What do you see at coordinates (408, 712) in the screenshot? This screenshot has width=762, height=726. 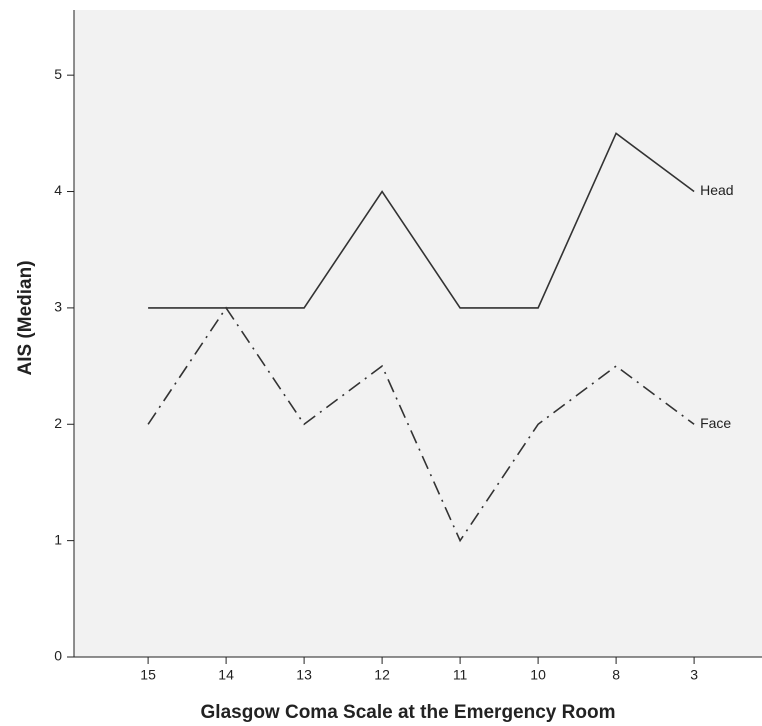 I see `x-axis-title: Glasgow Coma Scale at the Emergency Room` at bounding box center [408, 712].